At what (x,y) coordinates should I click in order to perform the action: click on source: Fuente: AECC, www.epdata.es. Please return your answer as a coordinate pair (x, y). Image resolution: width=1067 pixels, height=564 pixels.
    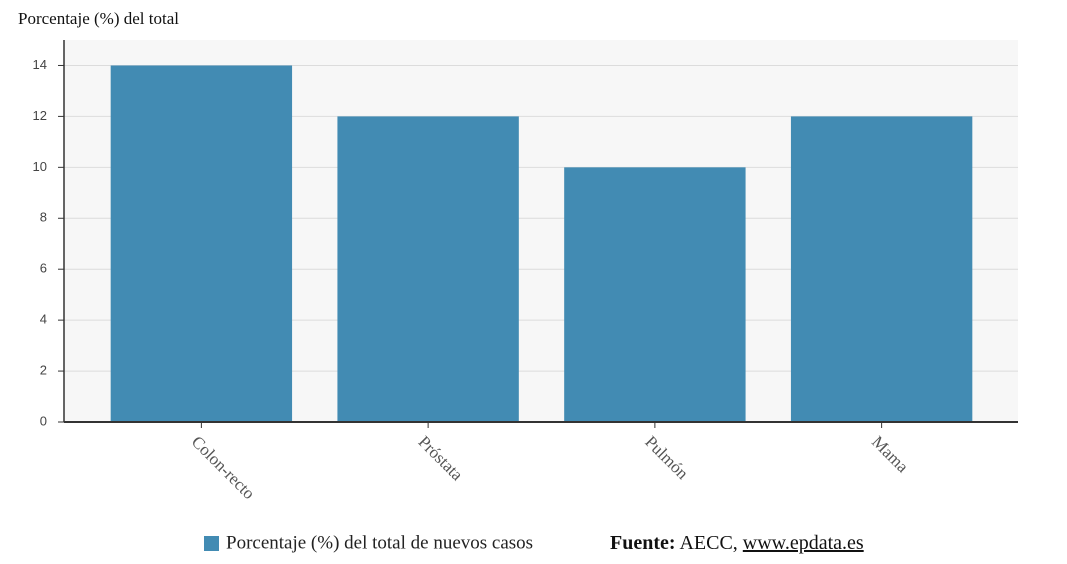
    Looking at the image, I should click on (737, 543).